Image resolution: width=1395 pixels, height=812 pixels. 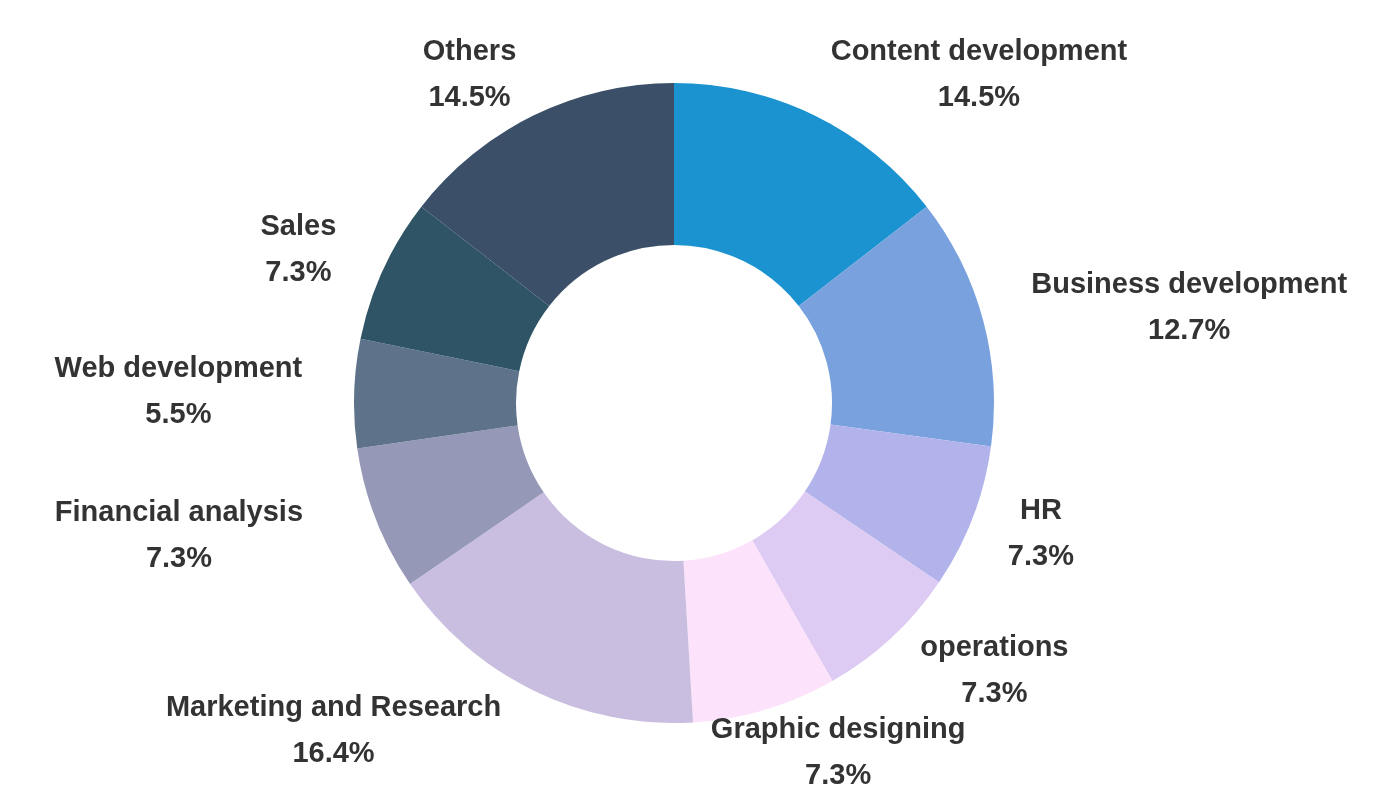 I want to click on slice-label: Others, so click(x=469, y=50).